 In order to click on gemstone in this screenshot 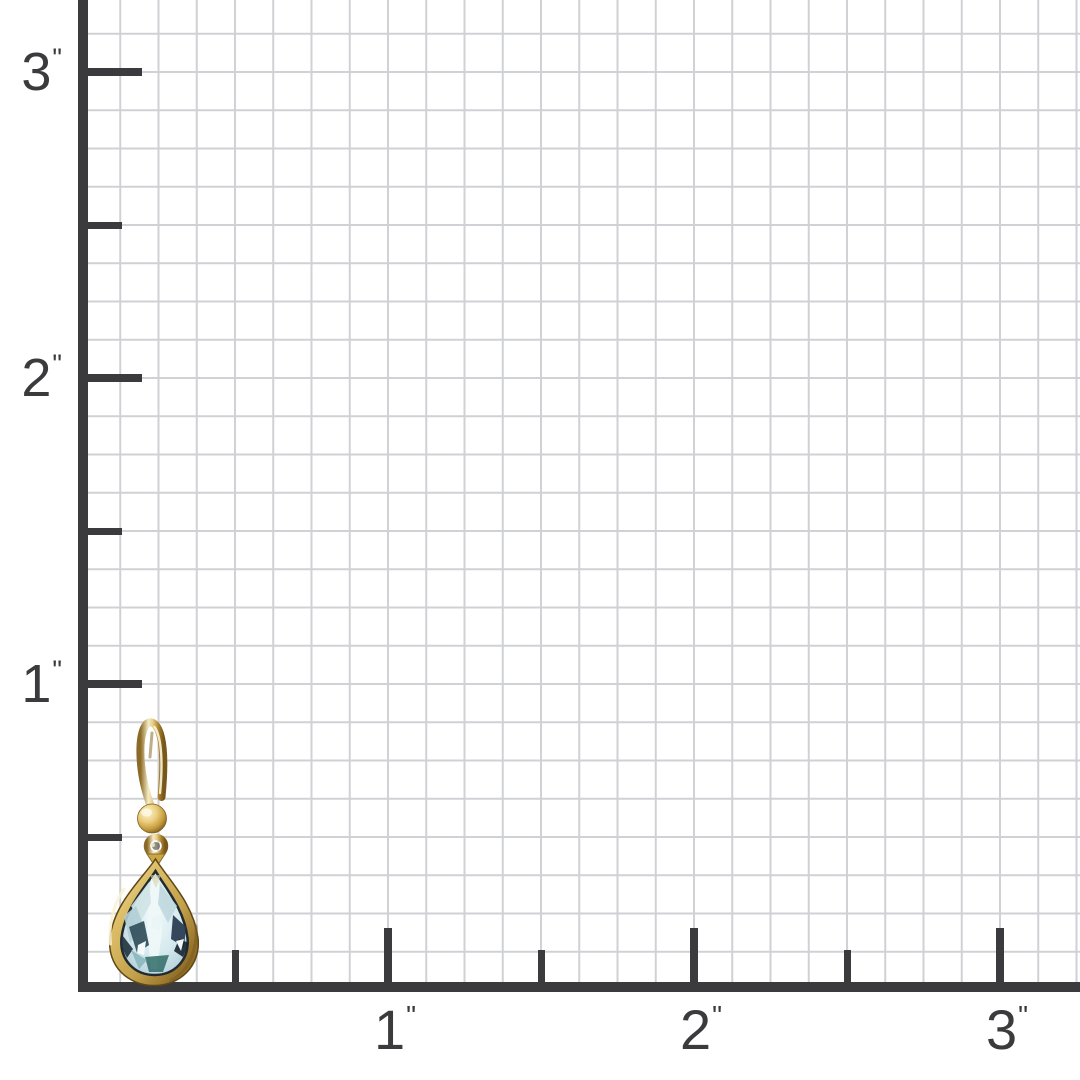, I will do `click(154, 922)`.